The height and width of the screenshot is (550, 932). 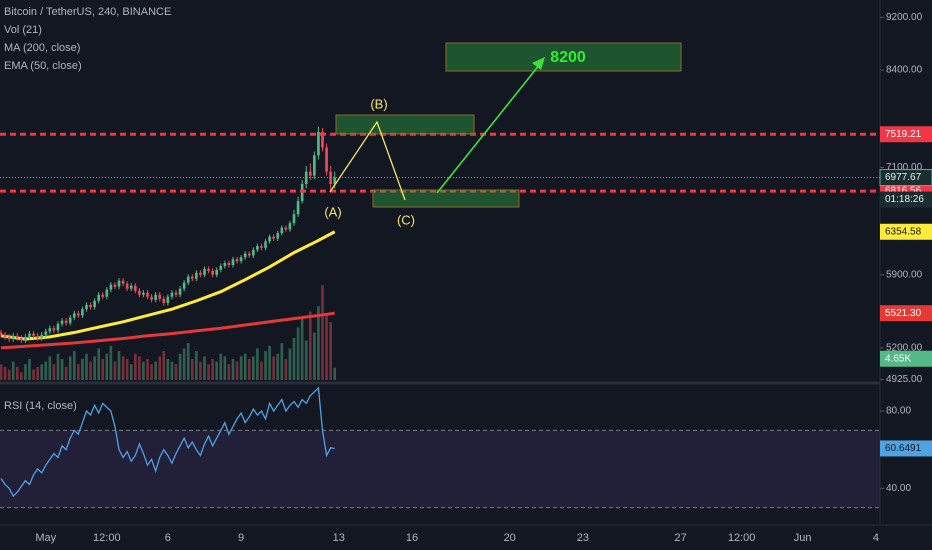 I want to click on x-tick-label: Jun, so click(x=803, y=538).